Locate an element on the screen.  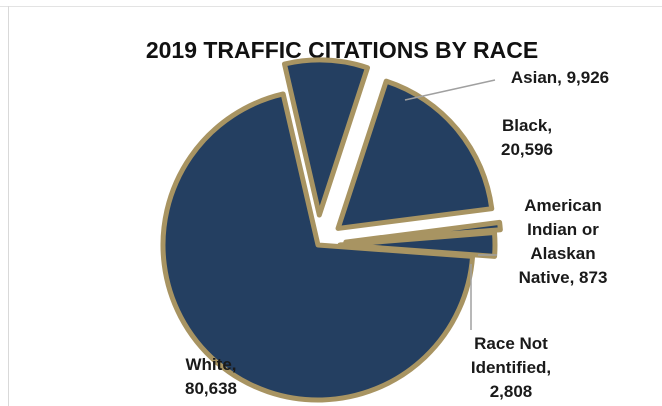
top-divider is located at coordinates (331, 6).